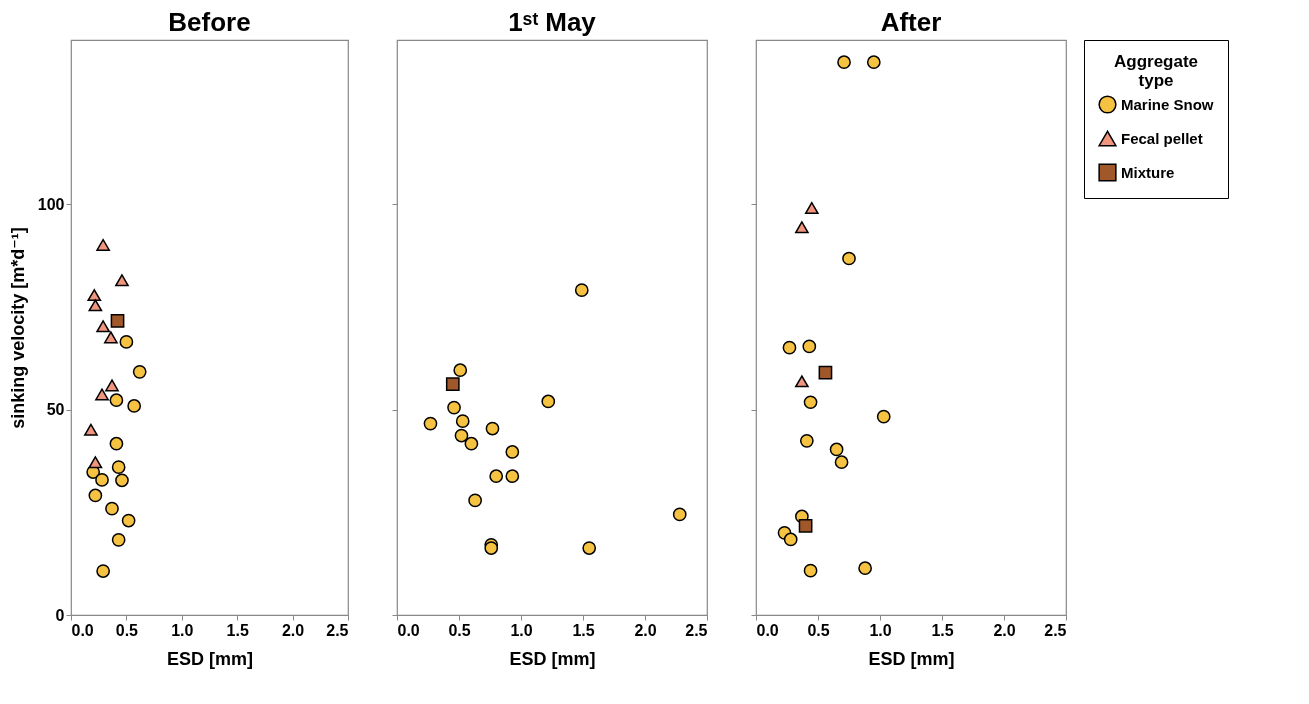 This screenshot has height=704, width=1309. I want to click on legend-label: Mixture, so click(1148, 172).